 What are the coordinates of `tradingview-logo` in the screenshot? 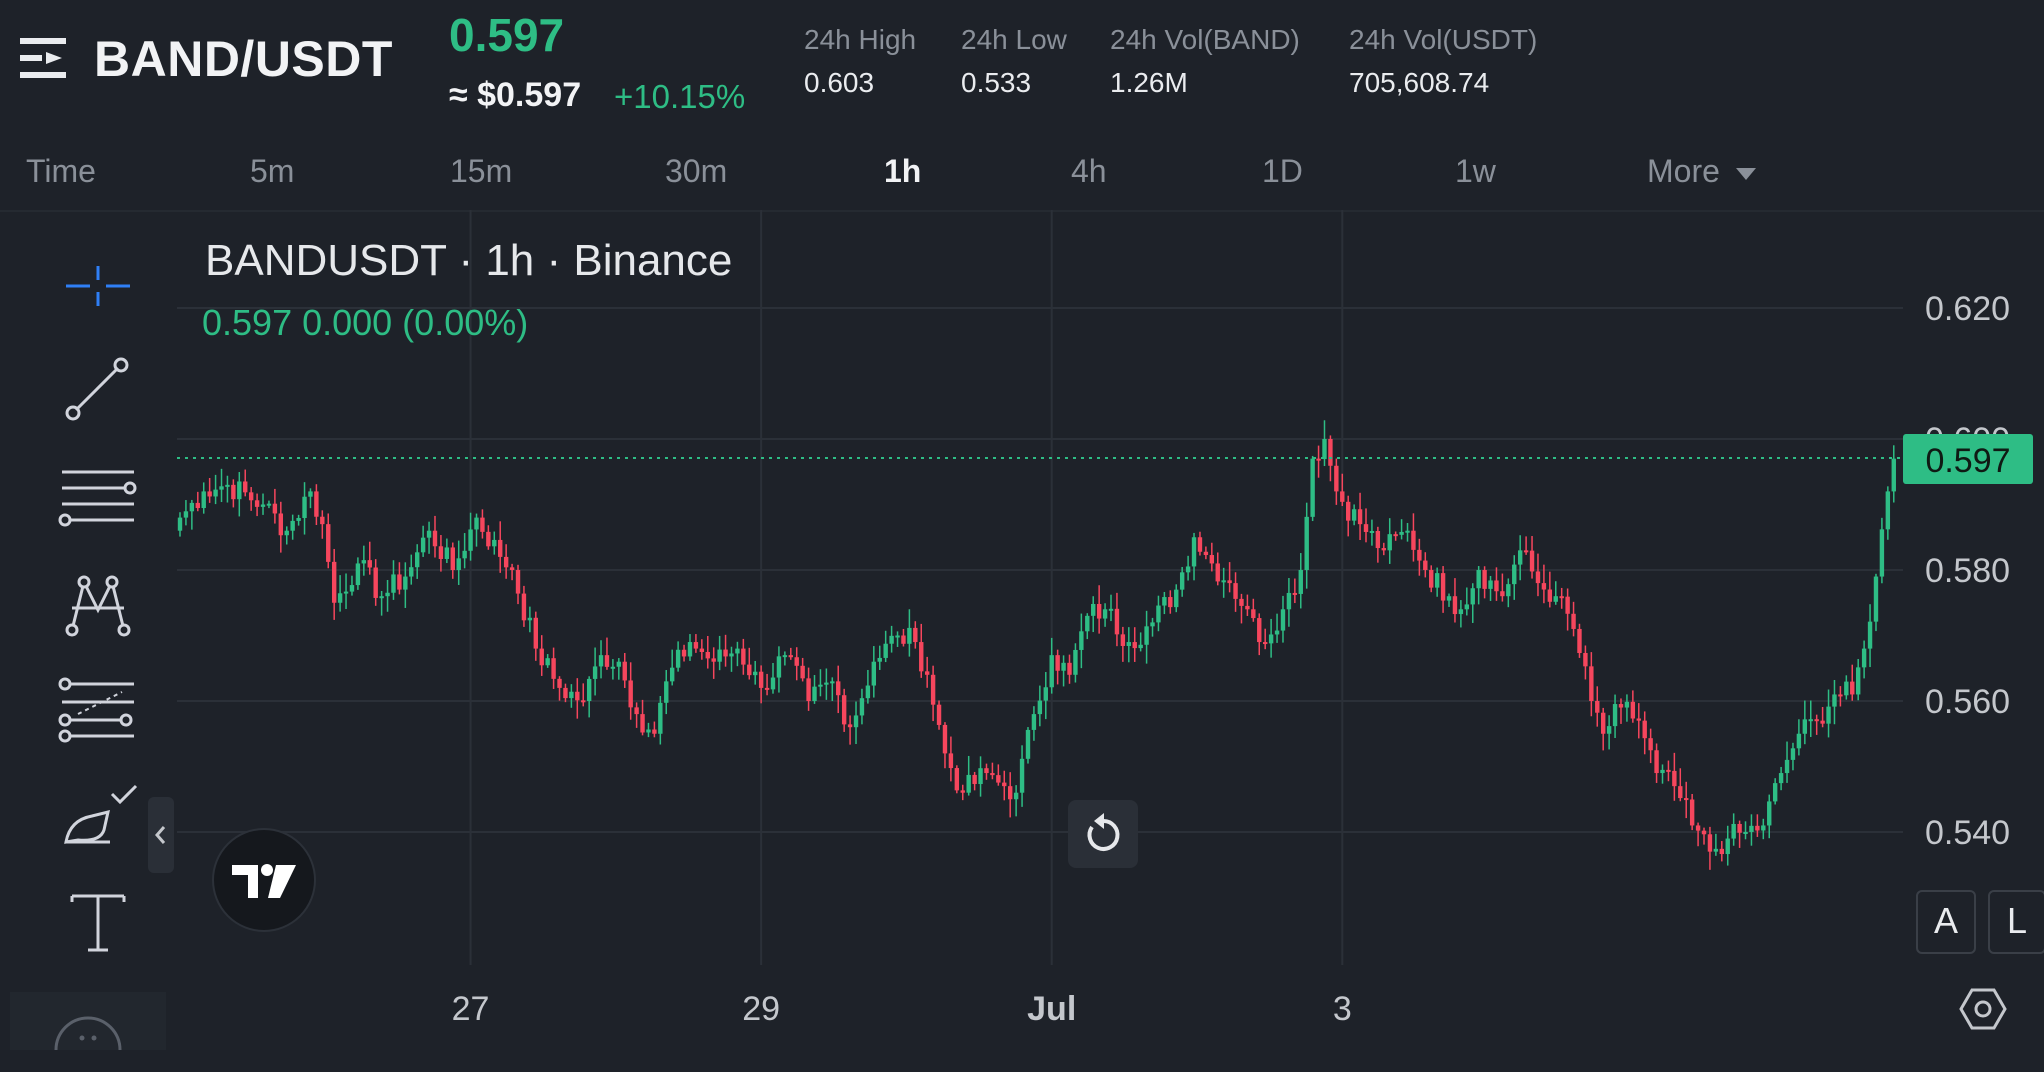 It's located at (264, 880).